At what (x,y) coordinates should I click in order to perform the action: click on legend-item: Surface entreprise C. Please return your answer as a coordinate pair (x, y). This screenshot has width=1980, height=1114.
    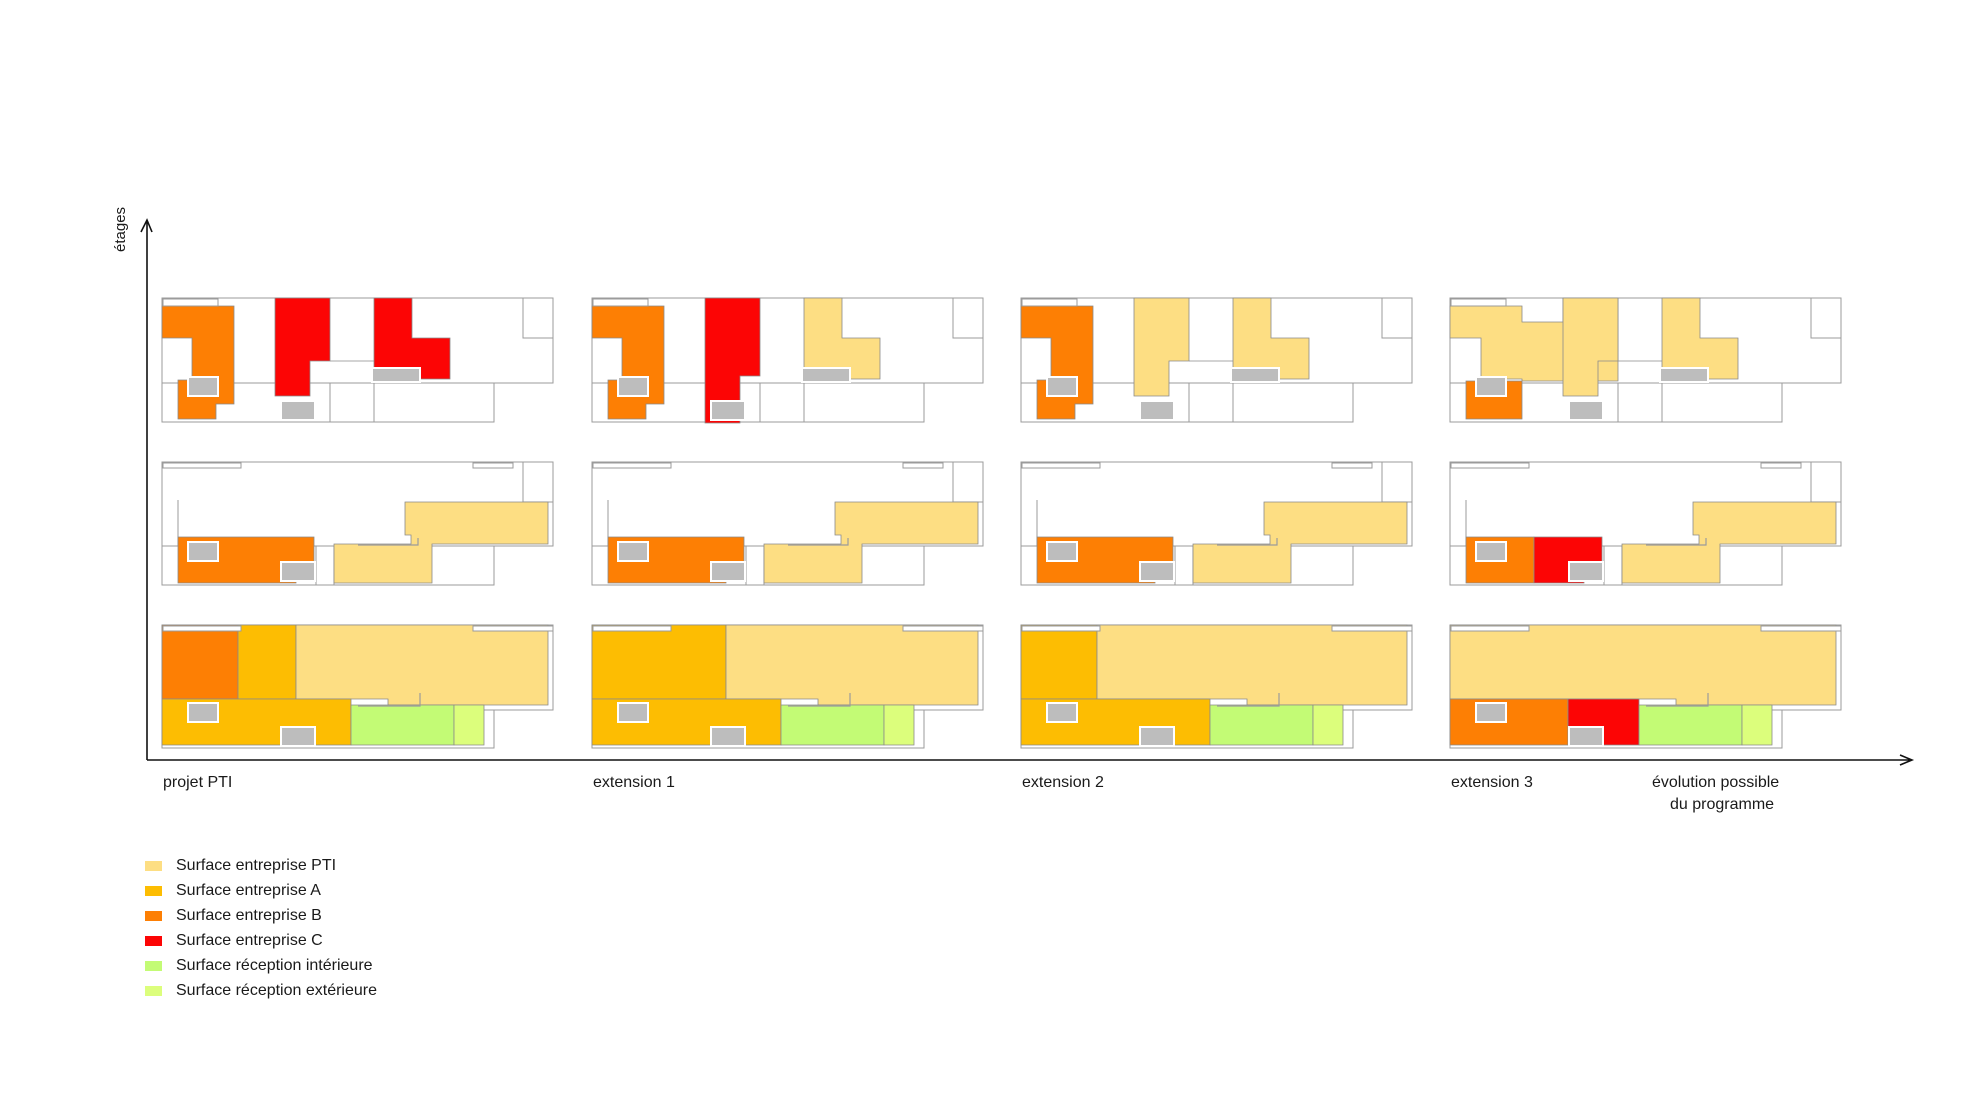
    Looking at the image, I should click on (261, 940).